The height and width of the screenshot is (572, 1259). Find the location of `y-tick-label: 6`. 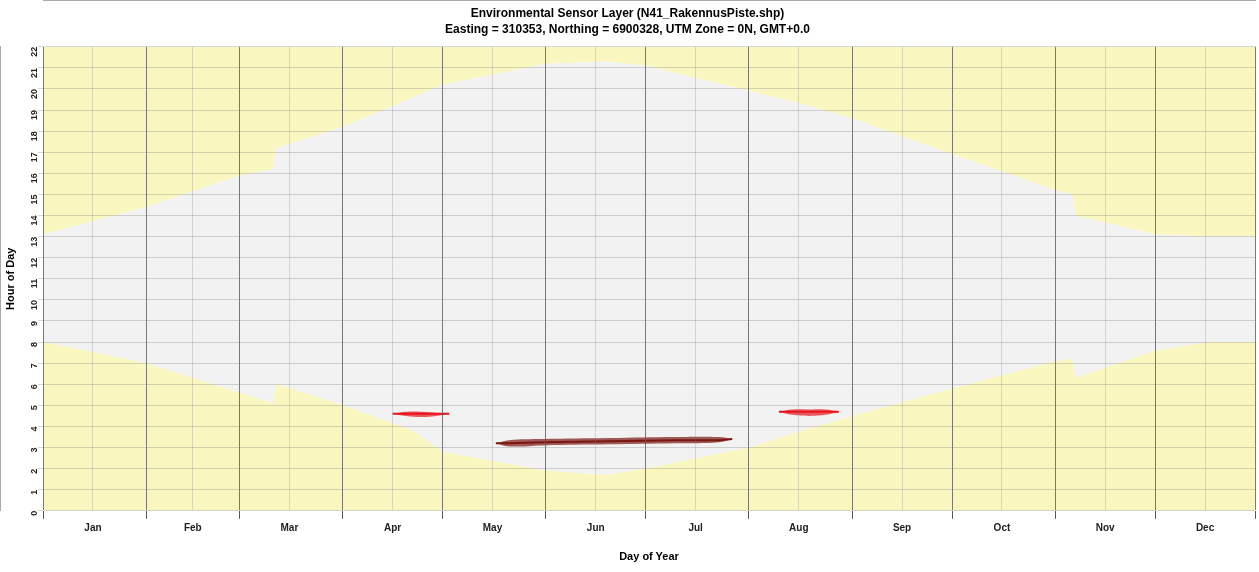

y-tick-label: 6 is located at coordinates (34, 387).